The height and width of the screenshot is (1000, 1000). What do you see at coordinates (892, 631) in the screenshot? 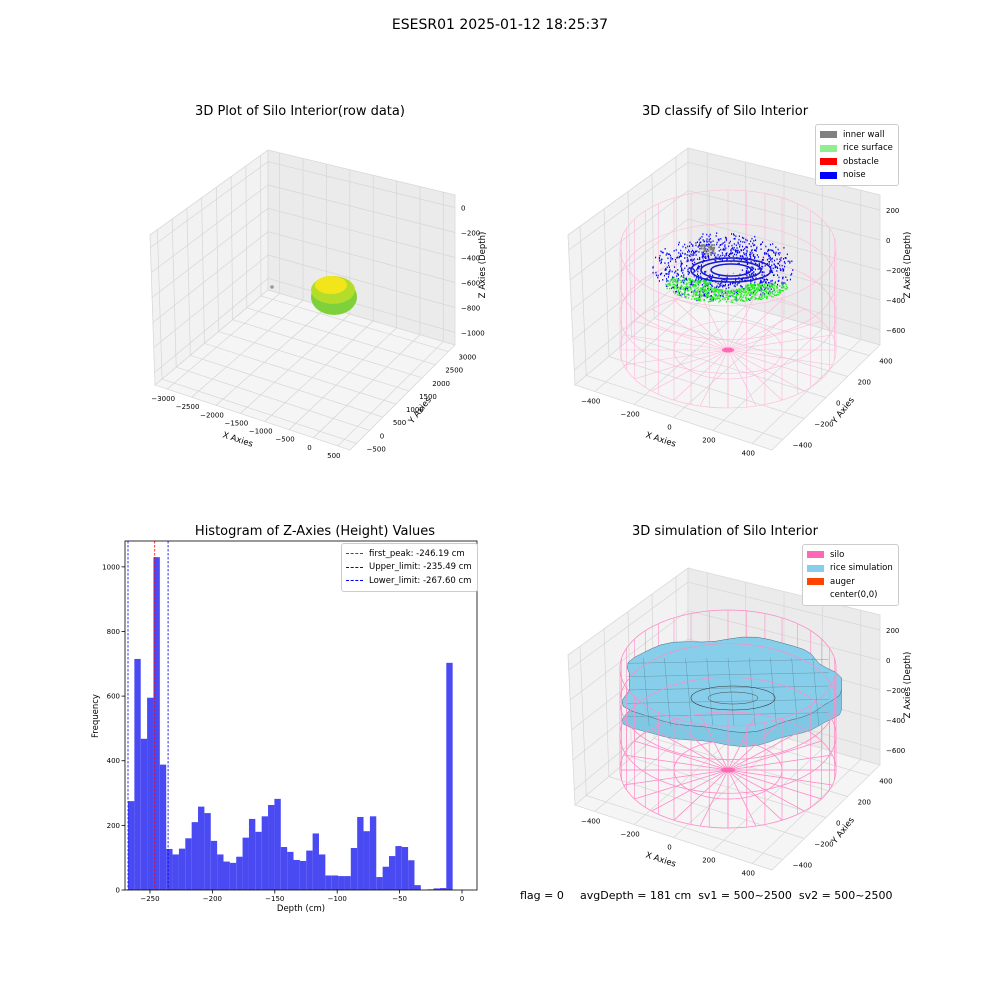
I see `plot4-z-tick-label: 200` at bounding box center [892, 631].